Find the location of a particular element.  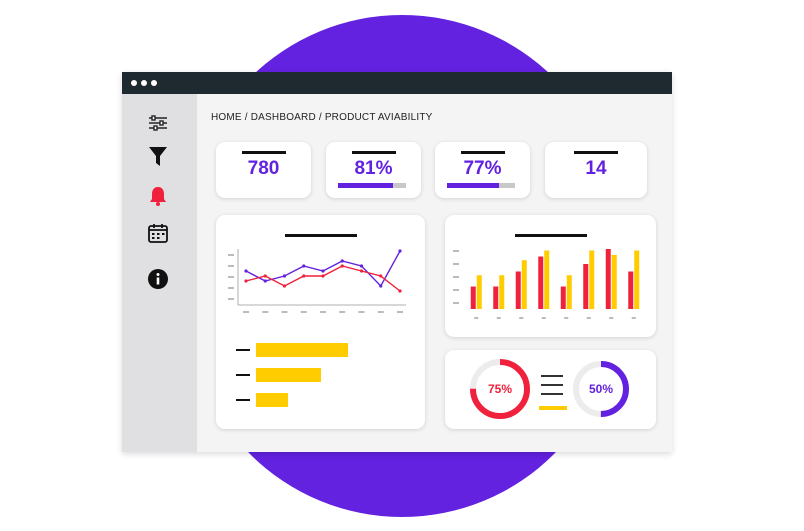

stat-card-1: 780 is located at coordinates (263, 170).